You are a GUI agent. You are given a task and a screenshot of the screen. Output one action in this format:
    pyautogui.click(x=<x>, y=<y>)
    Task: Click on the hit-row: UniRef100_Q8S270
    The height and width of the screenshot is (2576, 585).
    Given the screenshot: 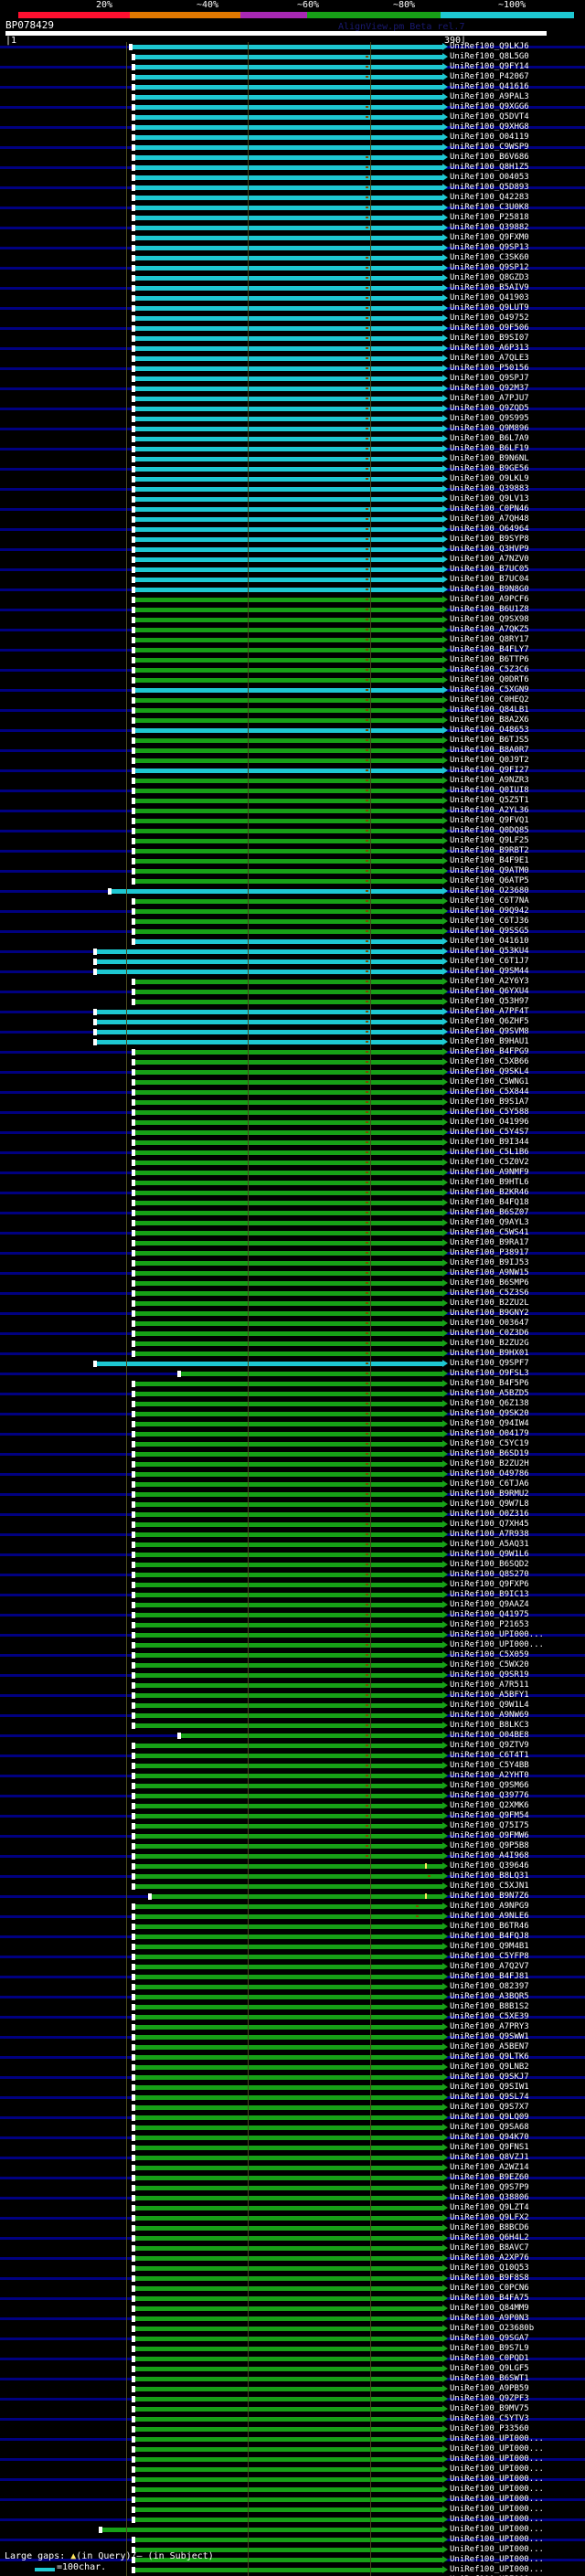 What is the action you would take?
    pyautogui.click(x=293, y=1575)
    